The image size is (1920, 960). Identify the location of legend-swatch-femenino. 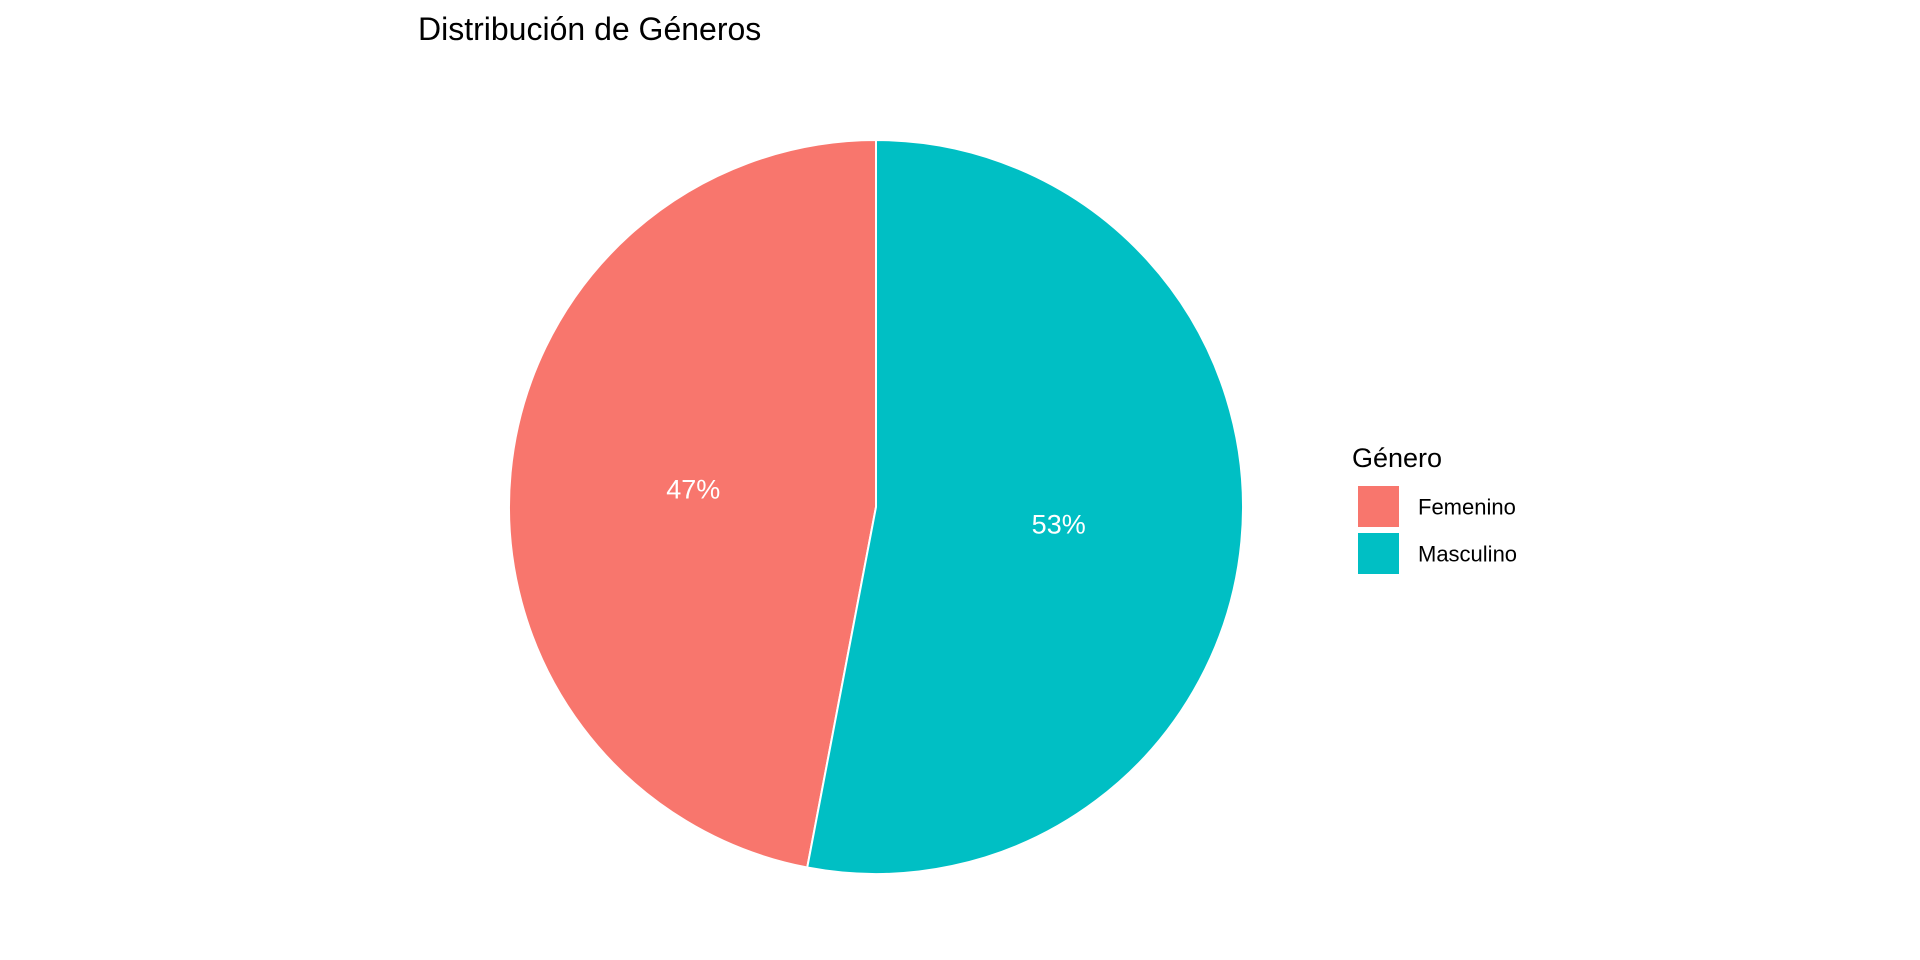
(1378, 506).